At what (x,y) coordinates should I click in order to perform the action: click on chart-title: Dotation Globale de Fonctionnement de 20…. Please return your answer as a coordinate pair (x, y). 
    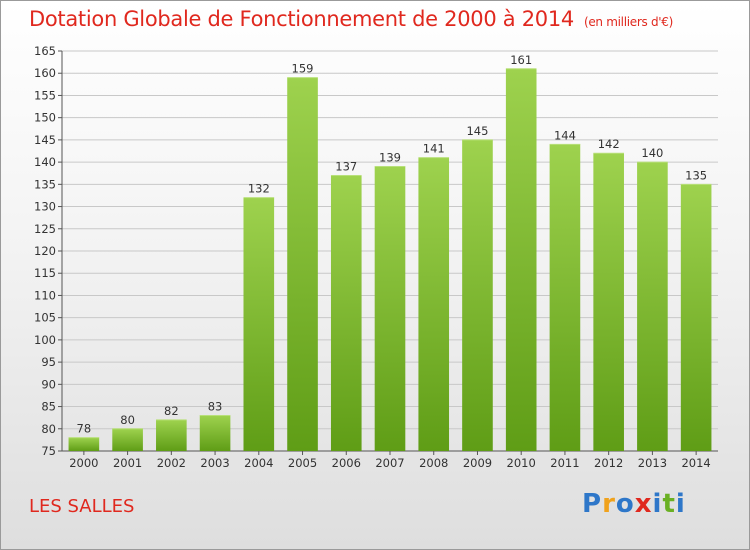
    Looking at the image, I should click on (351, 19).